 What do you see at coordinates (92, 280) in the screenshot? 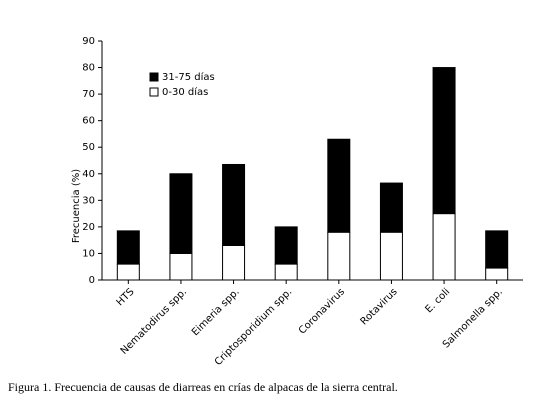
I see `y-tick-label: 0` at bounding box center [92, 280].